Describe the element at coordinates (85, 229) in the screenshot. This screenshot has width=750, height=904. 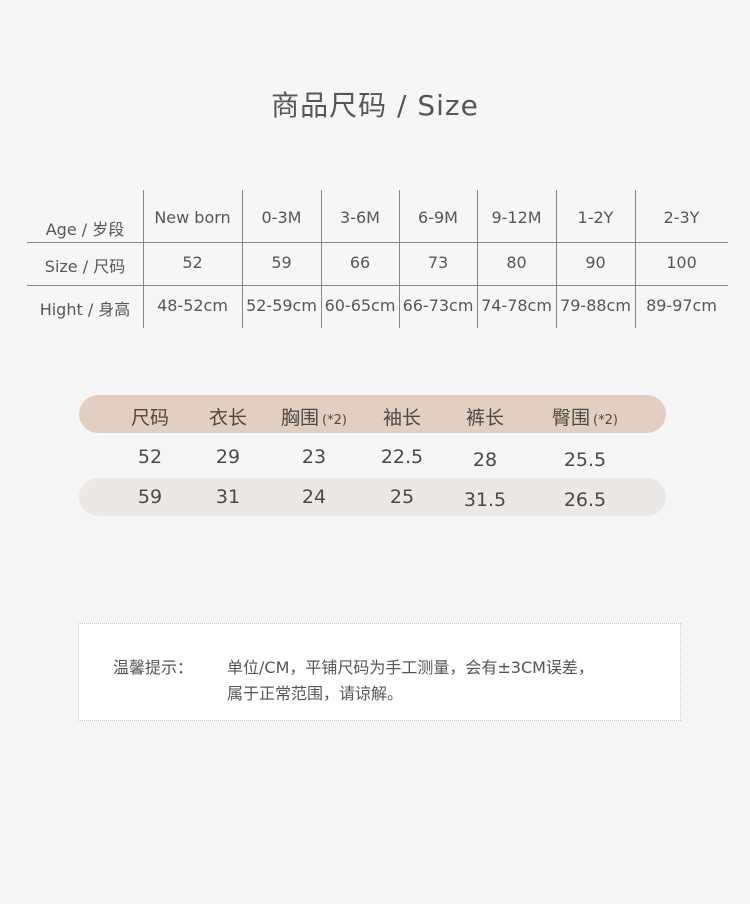
I see `row-label: Age / 岁段` at that location.